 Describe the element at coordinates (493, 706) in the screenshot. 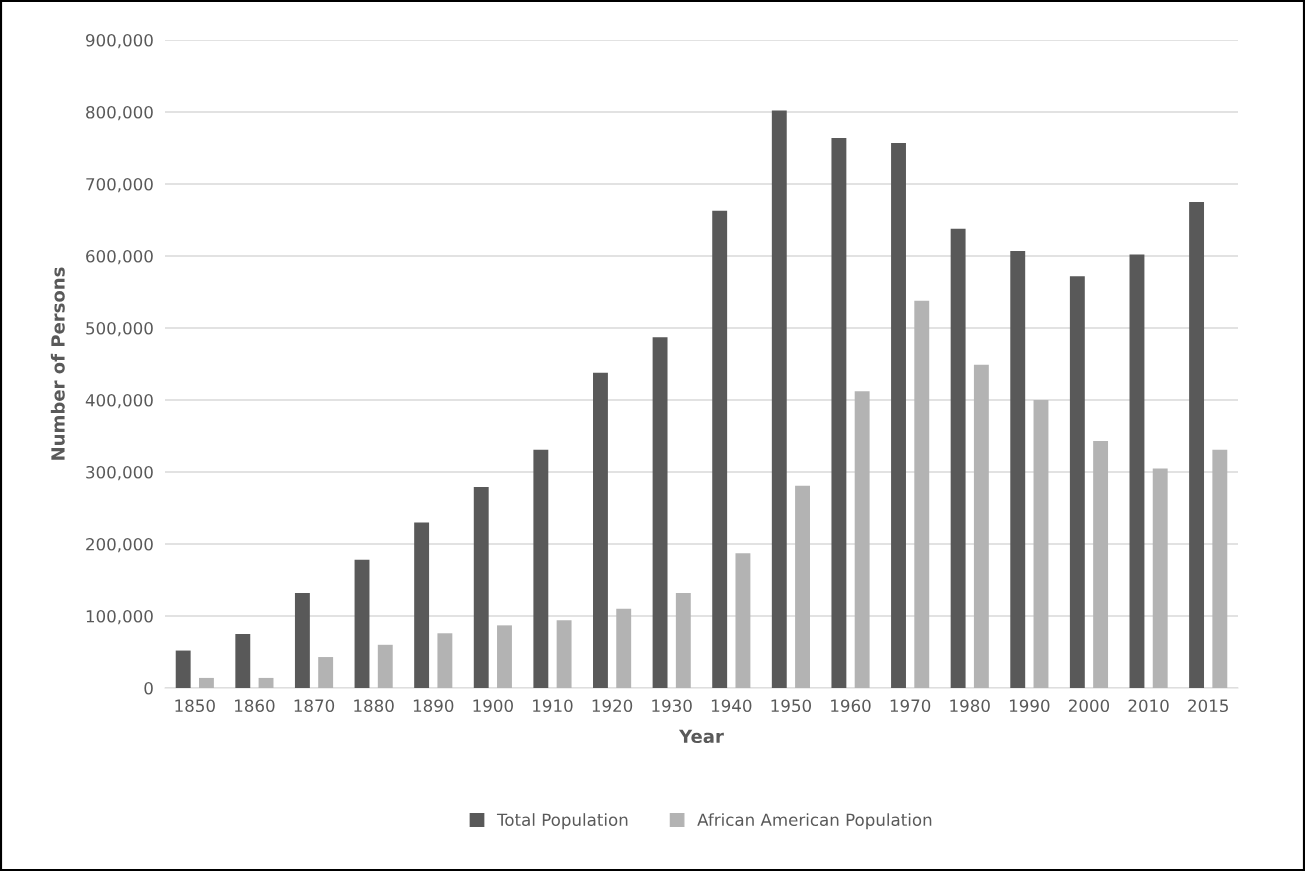

I see `x-tick-label: 1900` at that location.